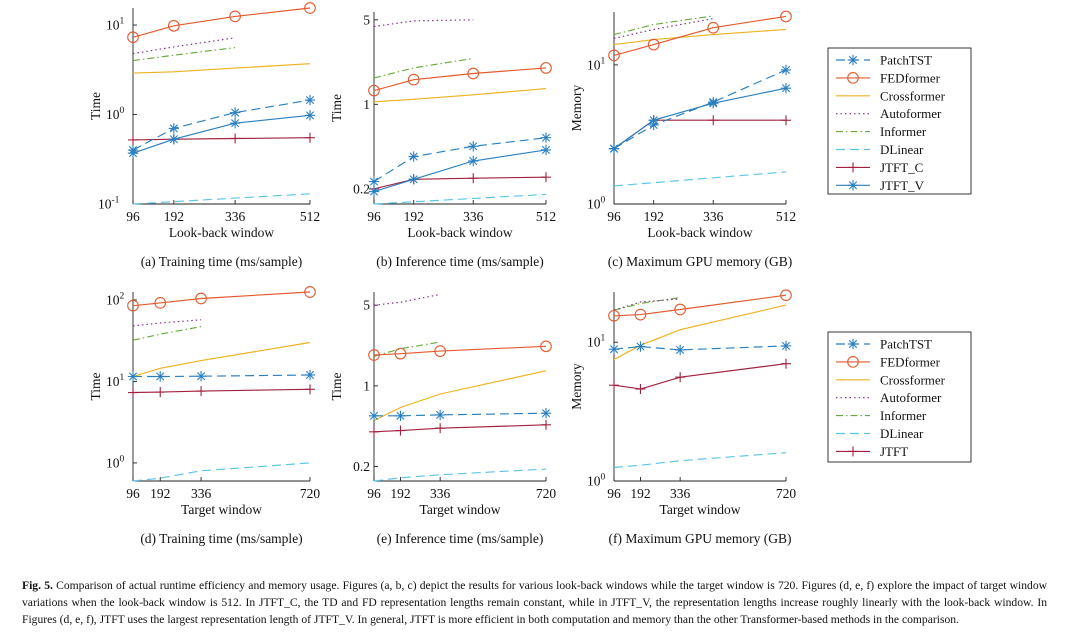  What do you see at coordinates (460, 261) in the screenshot?
I see `subplot-caption: (b) Inference time (ms/sample)` at bounding box center [460, 261].